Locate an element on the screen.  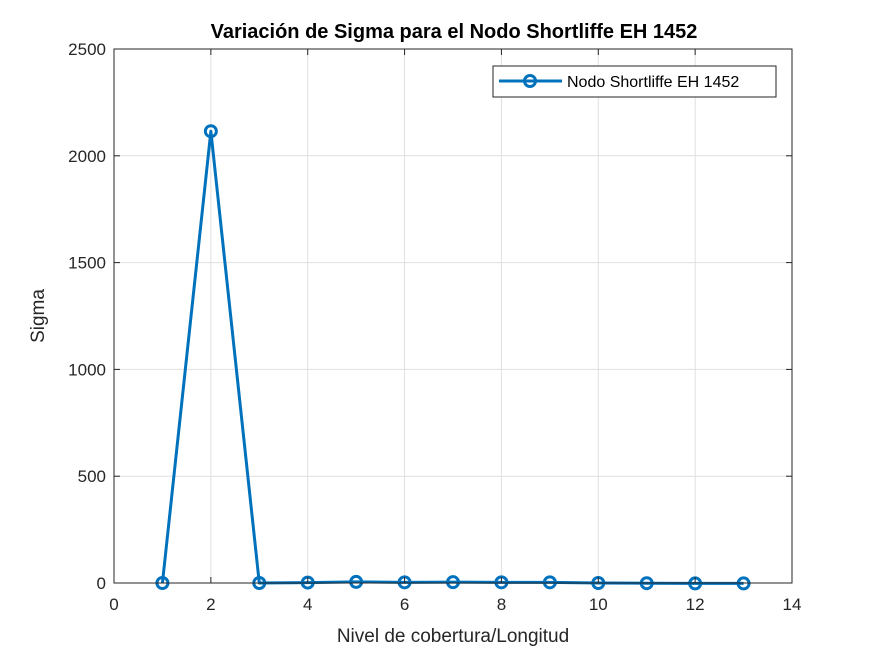
x-axis-label: Nivel de cobertura/Longitud is located at coordinates (453, 636).